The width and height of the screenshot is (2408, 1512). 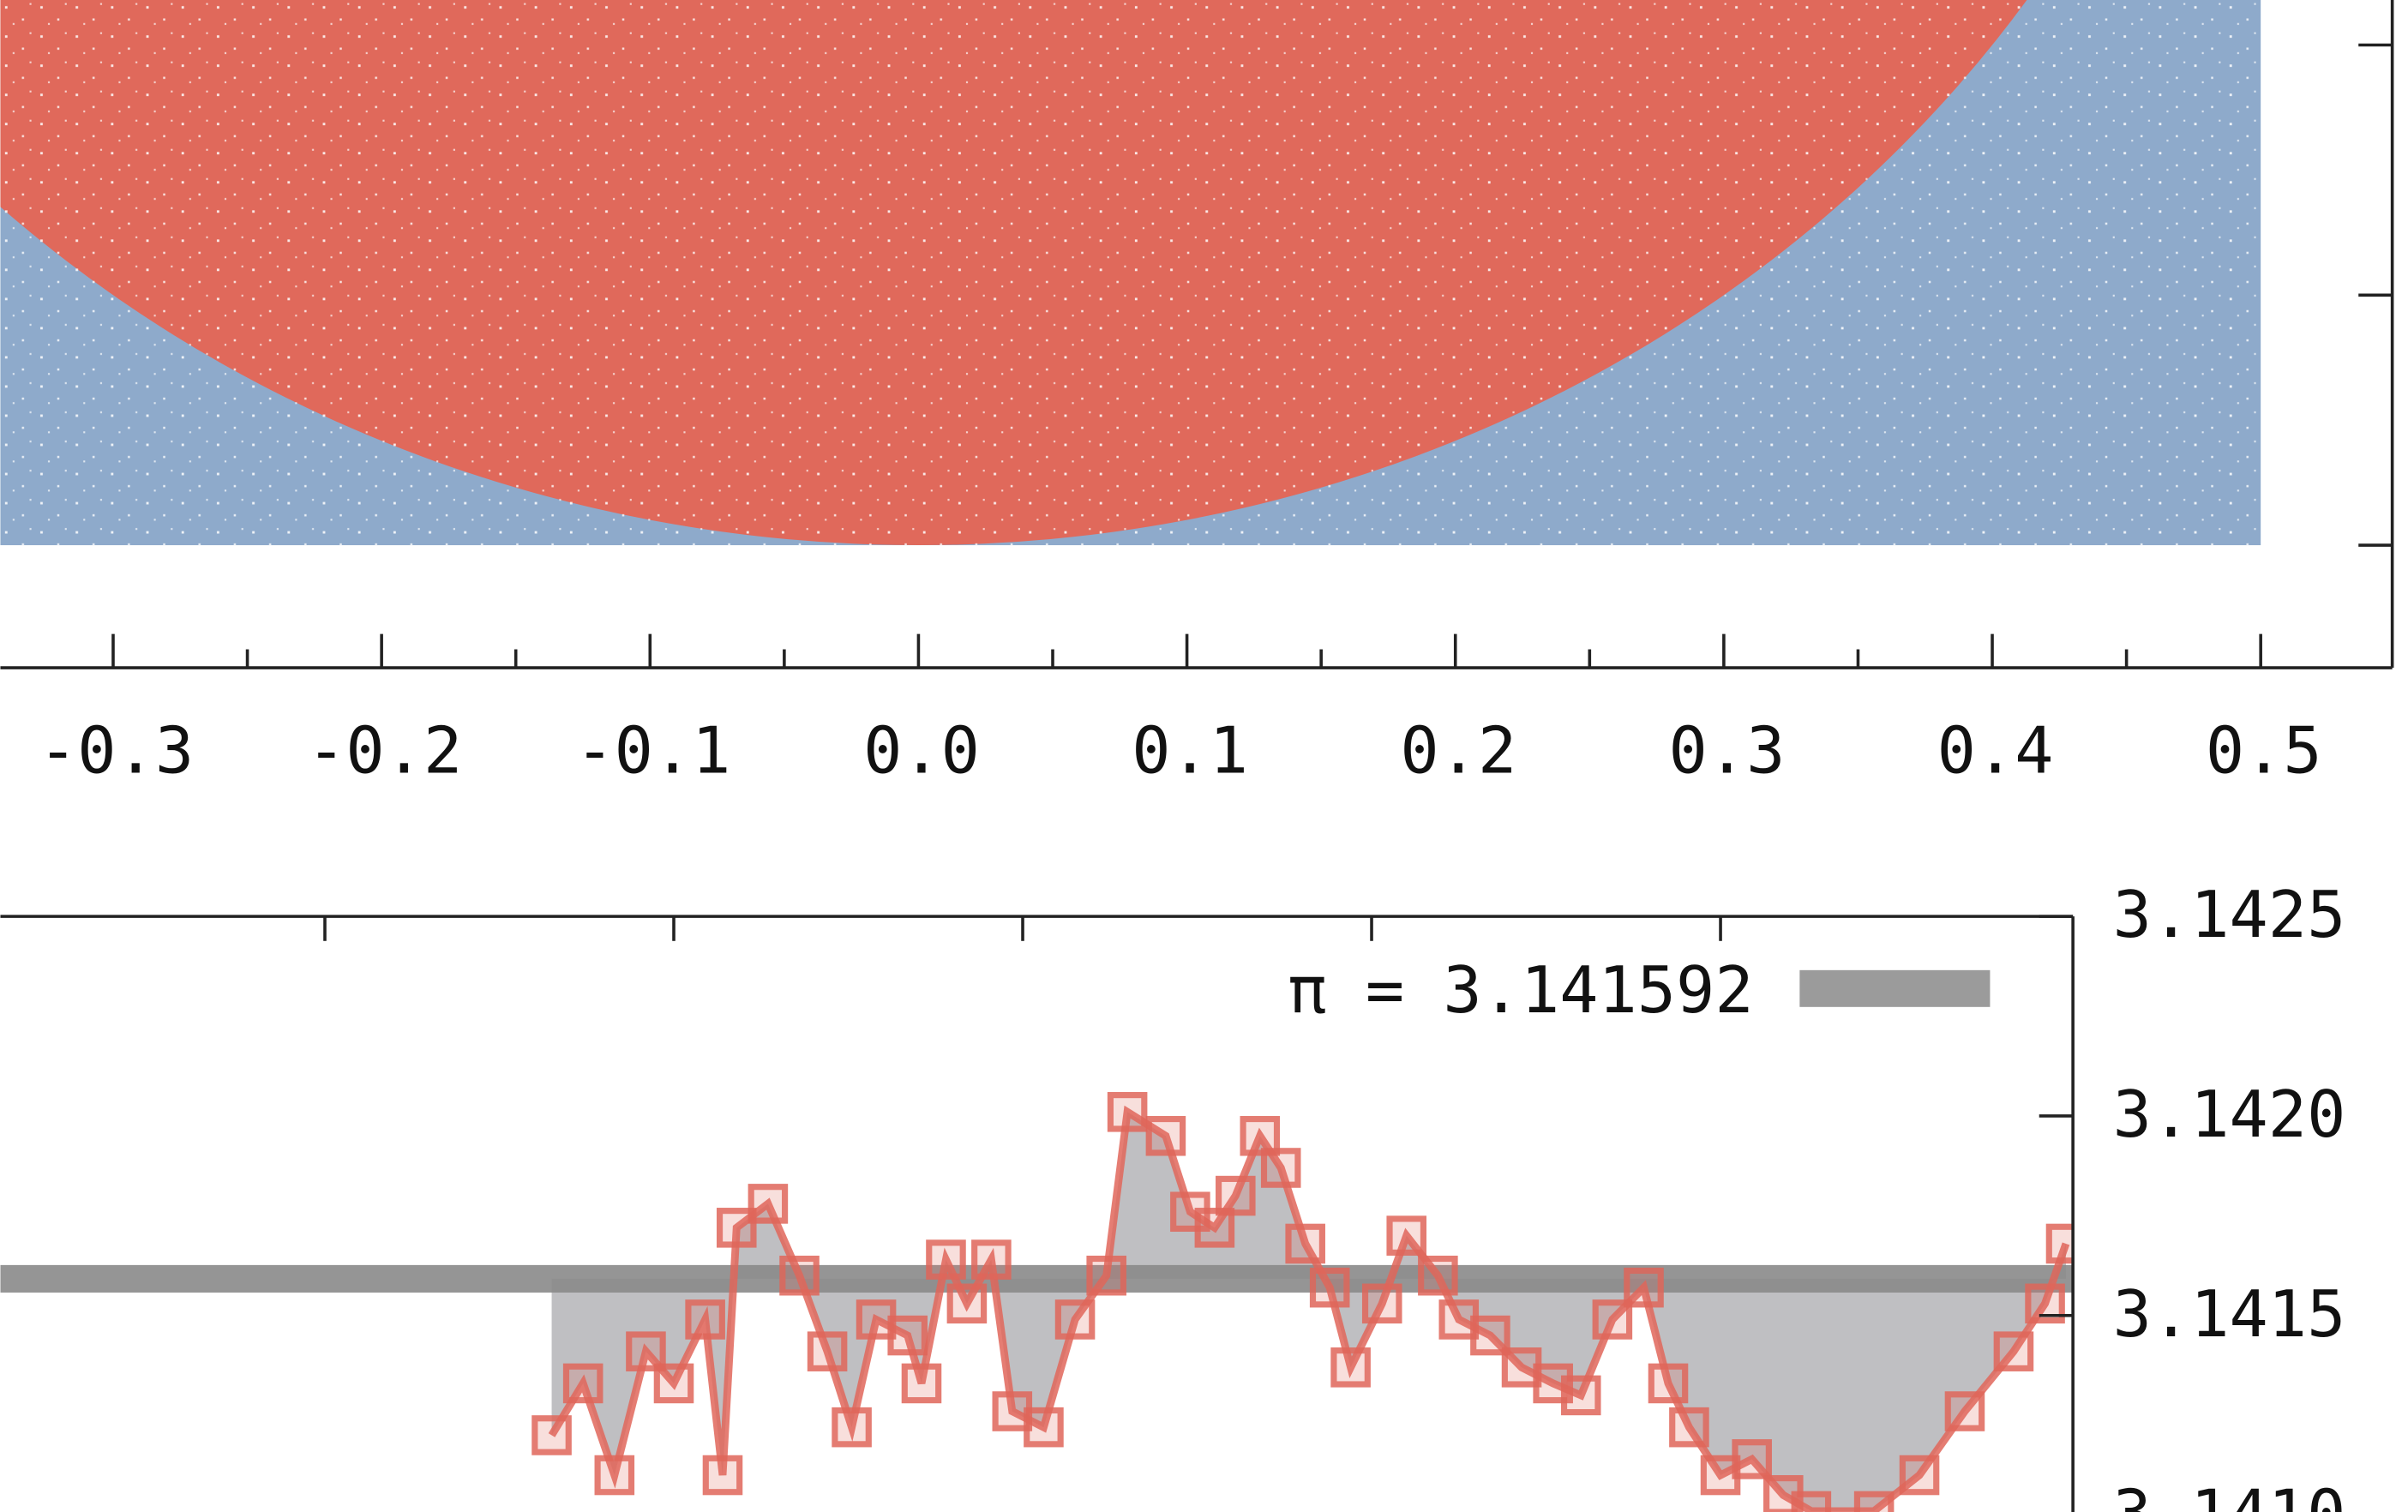 What do you see at coordinates (1190, 751) in the screenshot?
I see `x-tick-label: 0.1` at bounding box center [1190, 751].